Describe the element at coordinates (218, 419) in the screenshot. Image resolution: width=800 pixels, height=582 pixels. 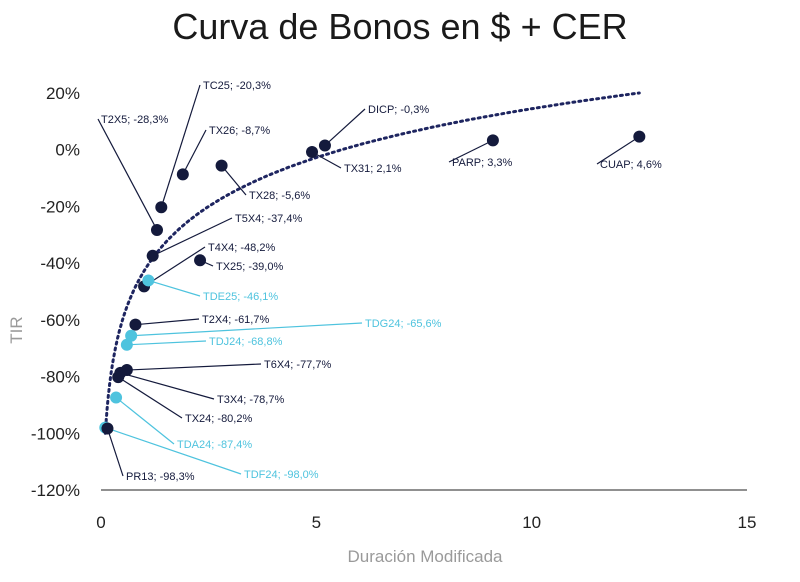
I see `data-label: TX24; -80,2%` at that location.